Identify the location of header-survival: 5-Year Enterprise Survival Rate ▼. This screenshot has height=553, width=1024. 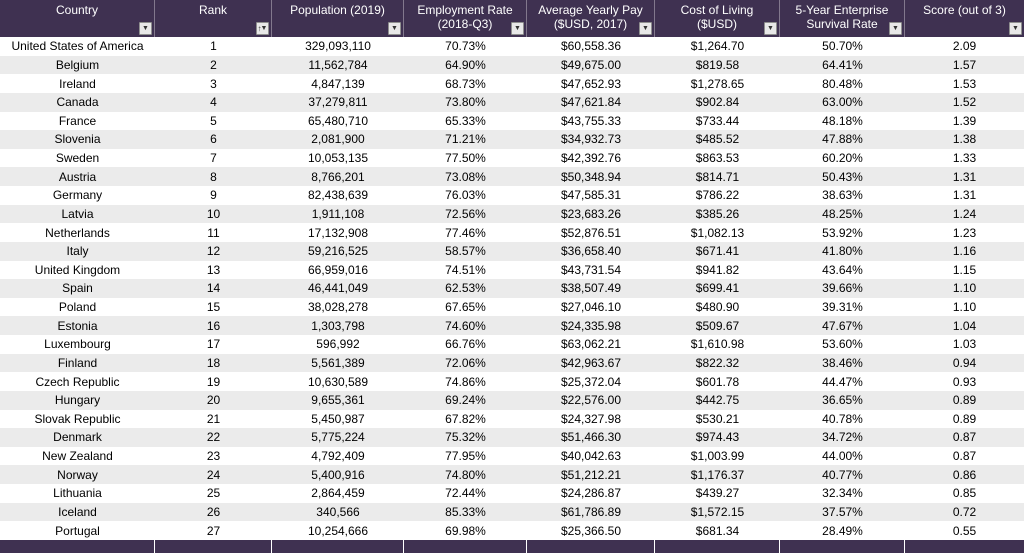
(842, 18).